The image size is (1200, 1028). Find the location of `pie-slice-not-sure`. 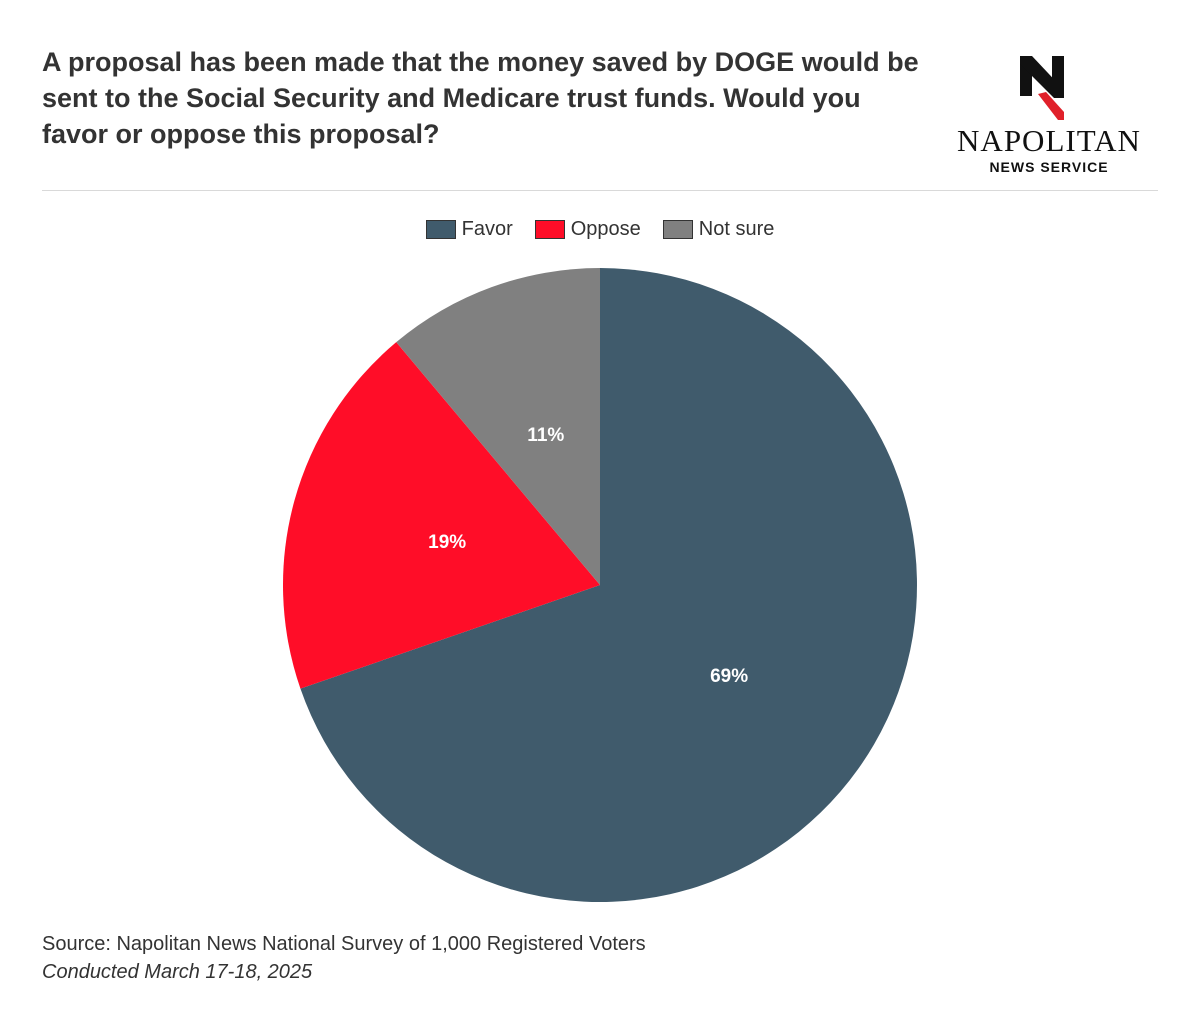

pie-slice-not-sure is located at coordinates (498, 426).